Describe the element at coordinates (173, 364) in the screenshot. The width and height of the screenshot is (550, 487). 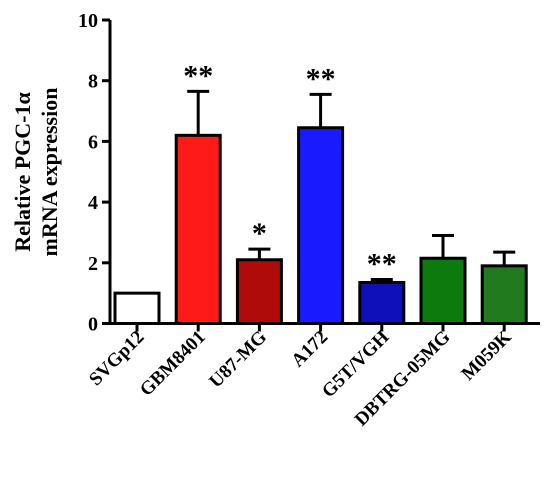
I see `x-tick-label: GBM8401` at that location.